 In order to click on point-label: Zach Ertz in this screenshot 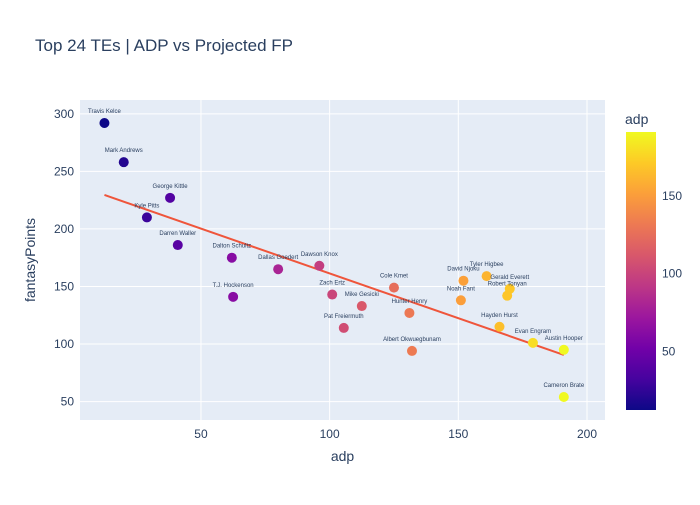, I will do `click(332, 284)`.